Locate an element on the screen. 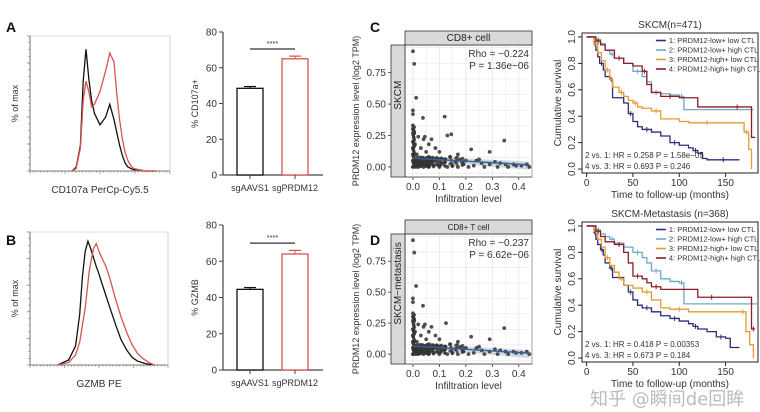 This screenshot has height=412, width=760. y-axis-label: Cumulative survival is located at coordinates (558, 292).